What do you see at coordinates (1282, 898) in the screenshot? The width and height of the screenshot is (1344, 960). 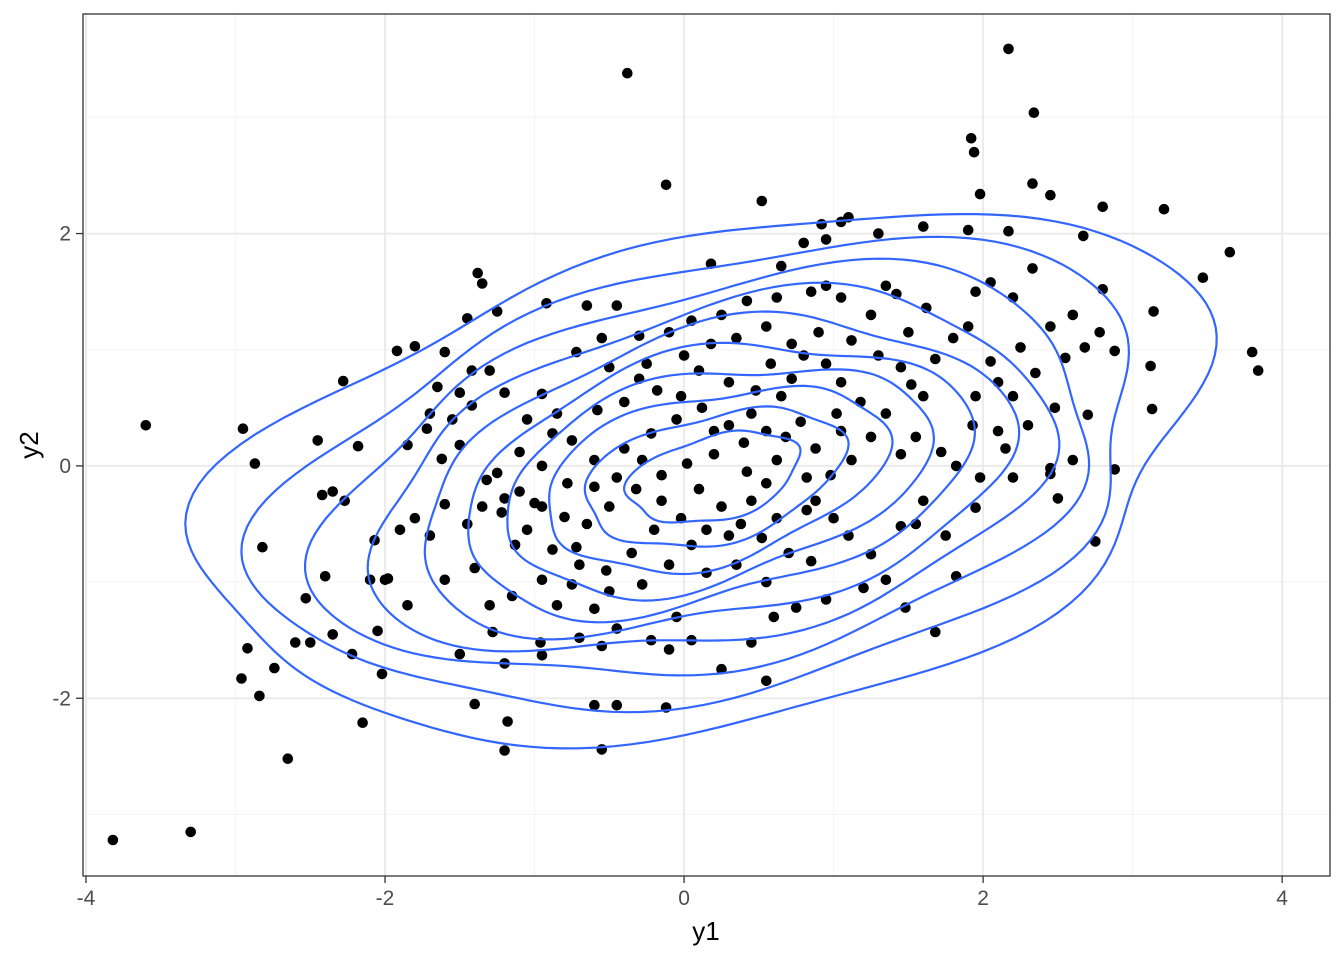 I see `x-tick-label: 4` at bounding box center [1282, 898].